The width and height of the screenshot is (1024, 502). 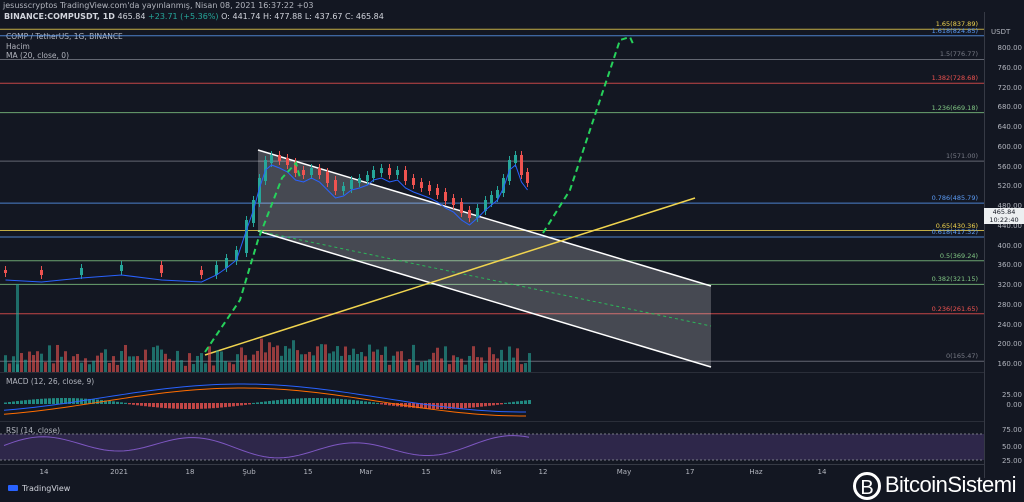 What do you see at coordinates (39, 488) in the screenshot?
I see `tradingview-logo: TradingView` at bounding box center [39, 488].